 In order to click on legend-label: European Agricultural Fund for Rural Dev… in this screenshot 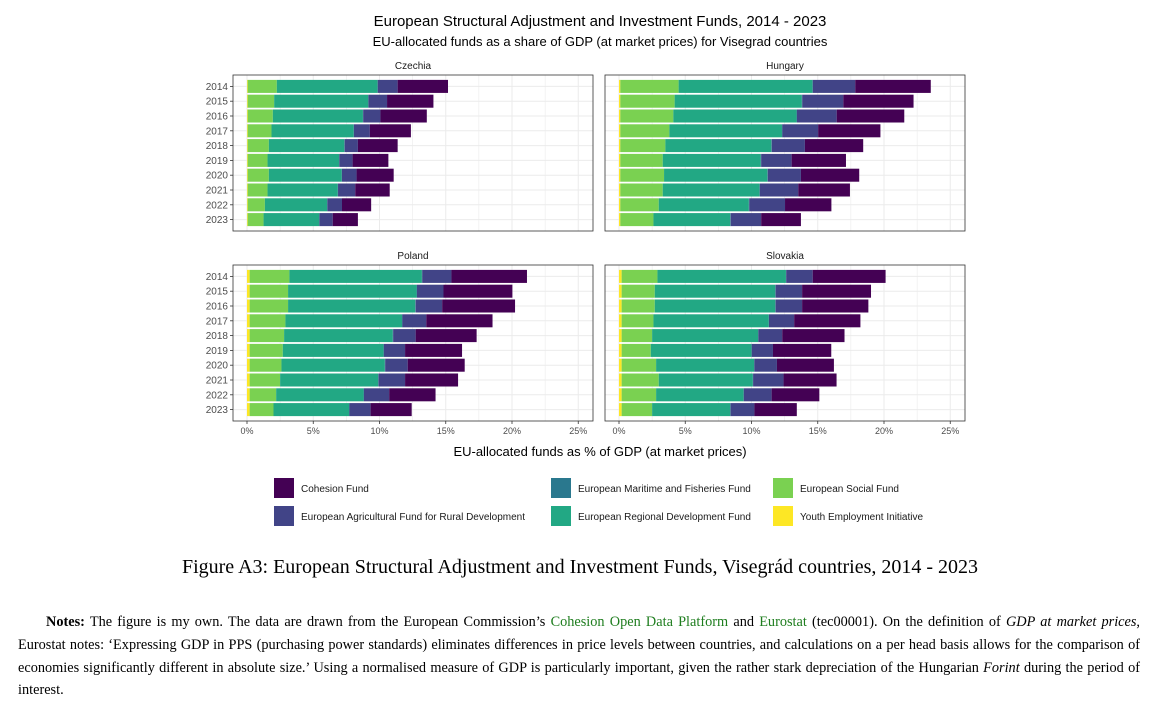, I will do `click(413, 517)`.